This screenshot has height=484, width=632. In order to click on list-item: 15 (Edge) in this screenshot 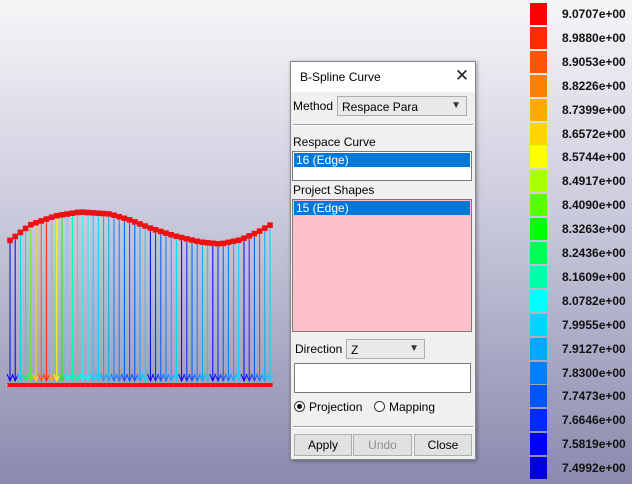, I will do `click(382, 208)`.